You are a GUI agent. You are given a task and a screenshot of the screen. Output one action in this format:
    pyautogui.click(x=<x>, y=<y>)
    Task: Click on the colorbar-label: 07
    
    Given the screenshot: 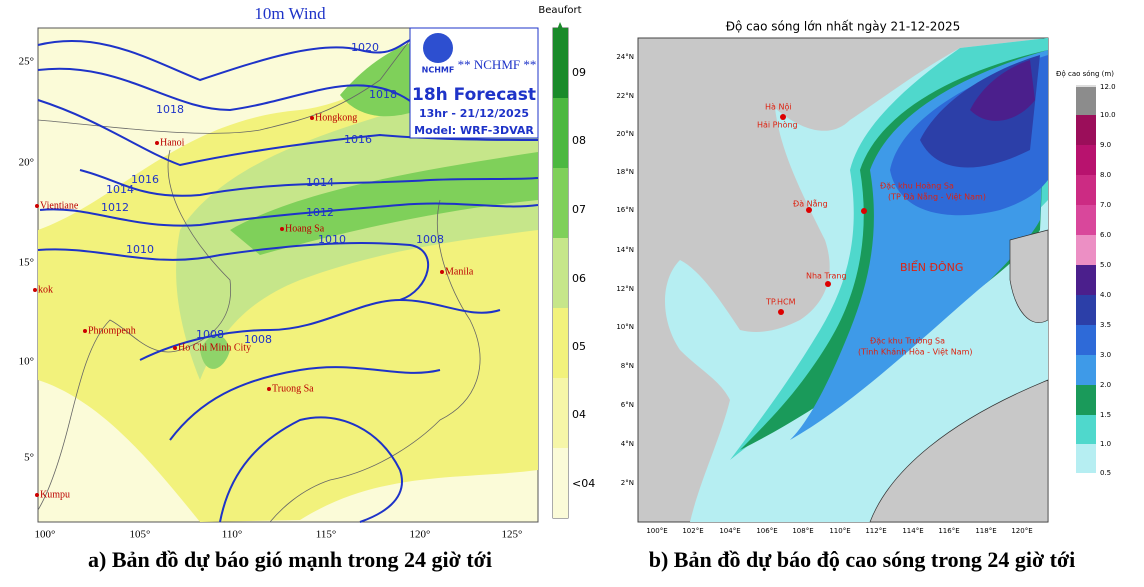 What is the action you would take?
    pyautogui.click(x=579, y=209)
    